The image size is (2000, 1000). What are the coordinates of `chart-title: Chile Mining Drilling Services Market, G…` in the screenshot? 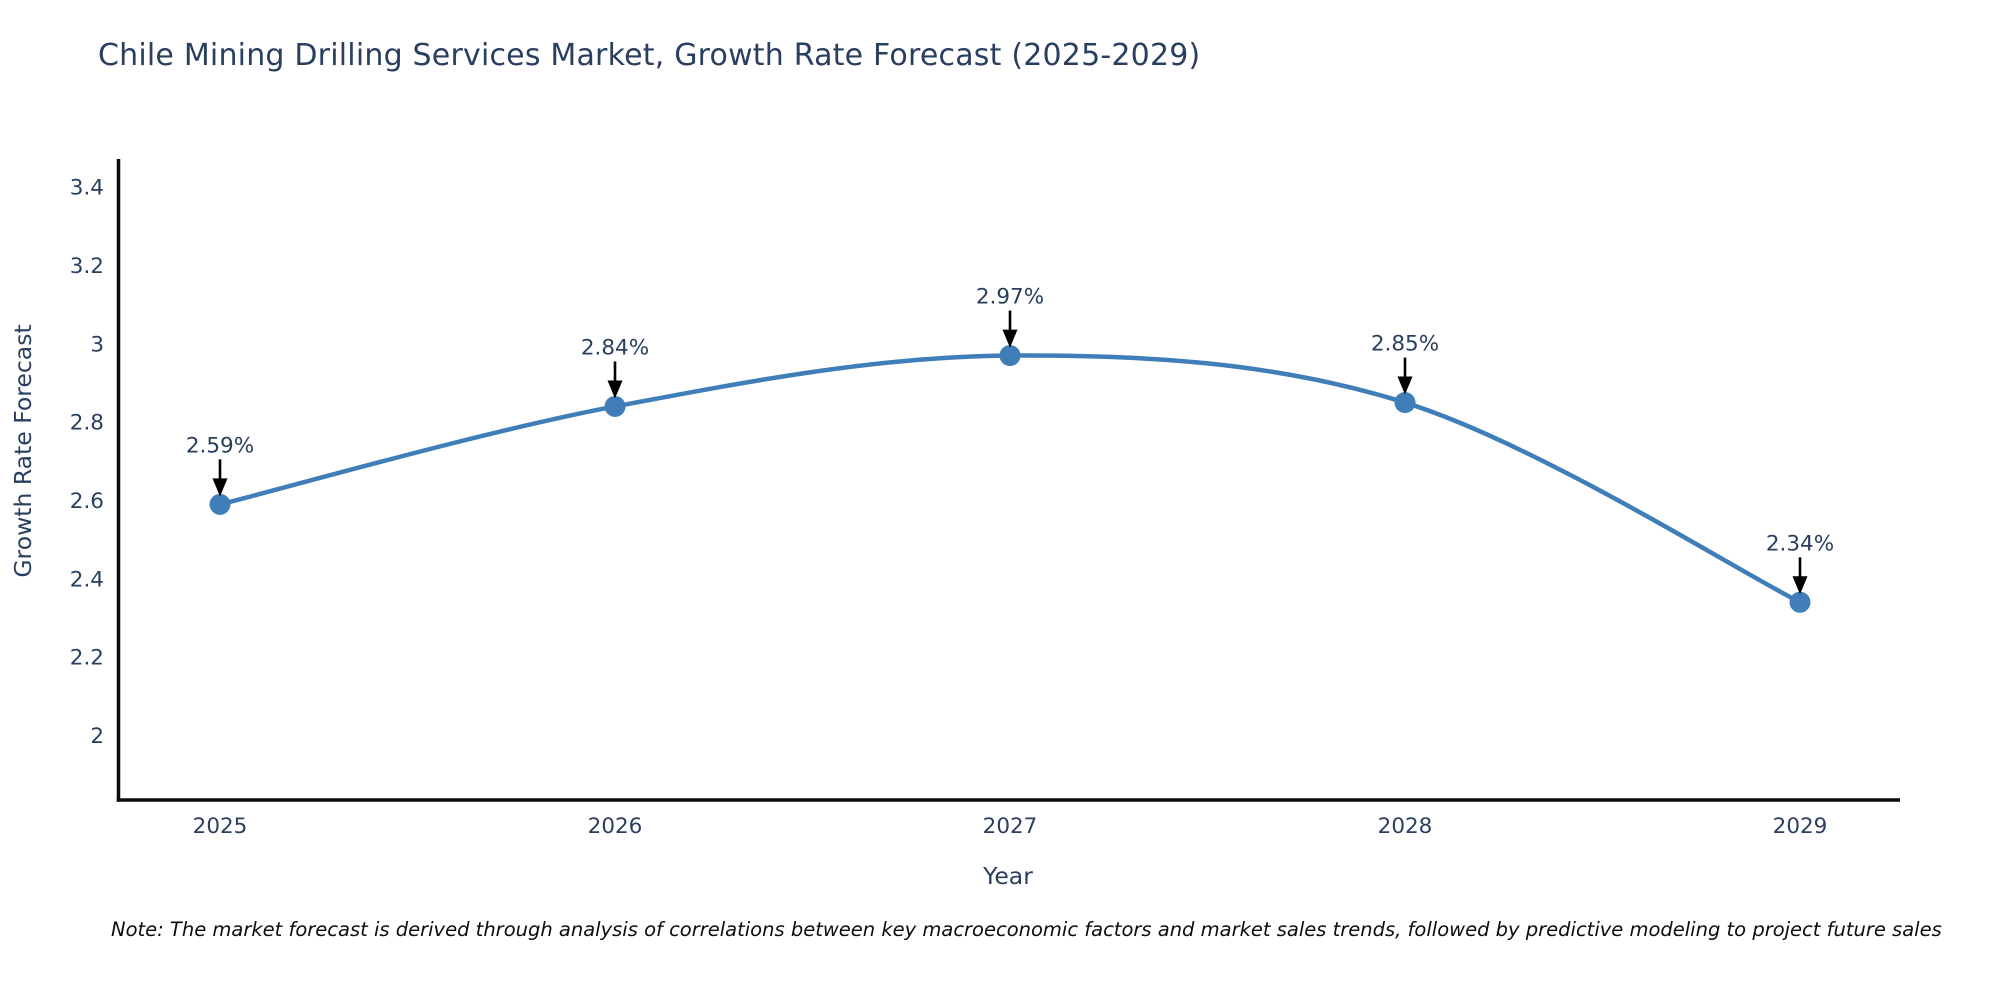 It's located at (649, 55).